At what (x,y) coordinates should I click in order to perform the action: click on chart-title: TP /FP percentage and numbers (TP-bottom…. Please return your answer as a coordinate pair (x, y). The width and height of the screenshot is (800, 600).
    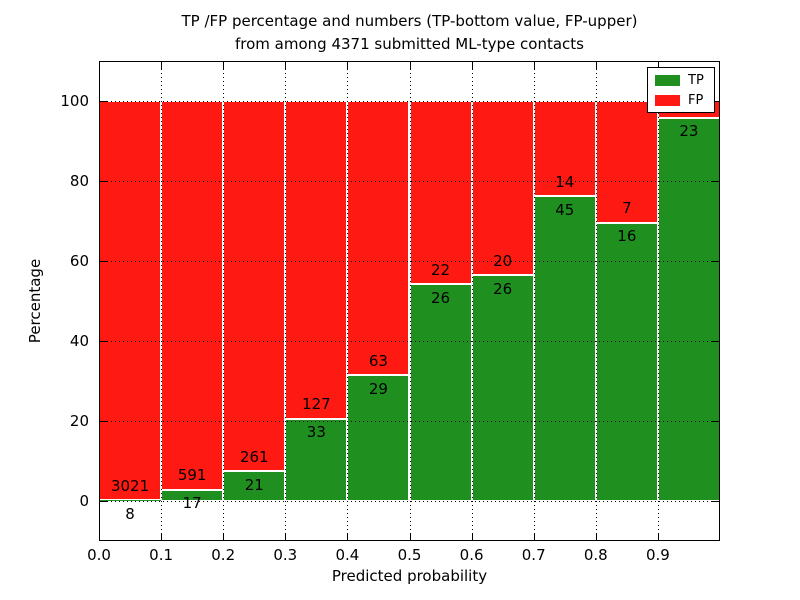
    Looking at the image, I should click on (409, 32).